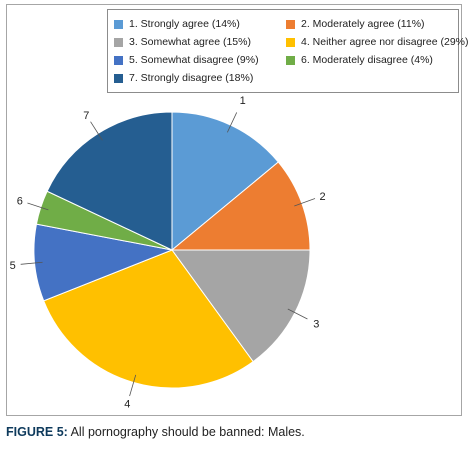  What do you see at coordinates (186, 432) in the screenshot?
I see `figure-caption-text: All pornography should be banned: Males.` at bounding box center [186, 432].